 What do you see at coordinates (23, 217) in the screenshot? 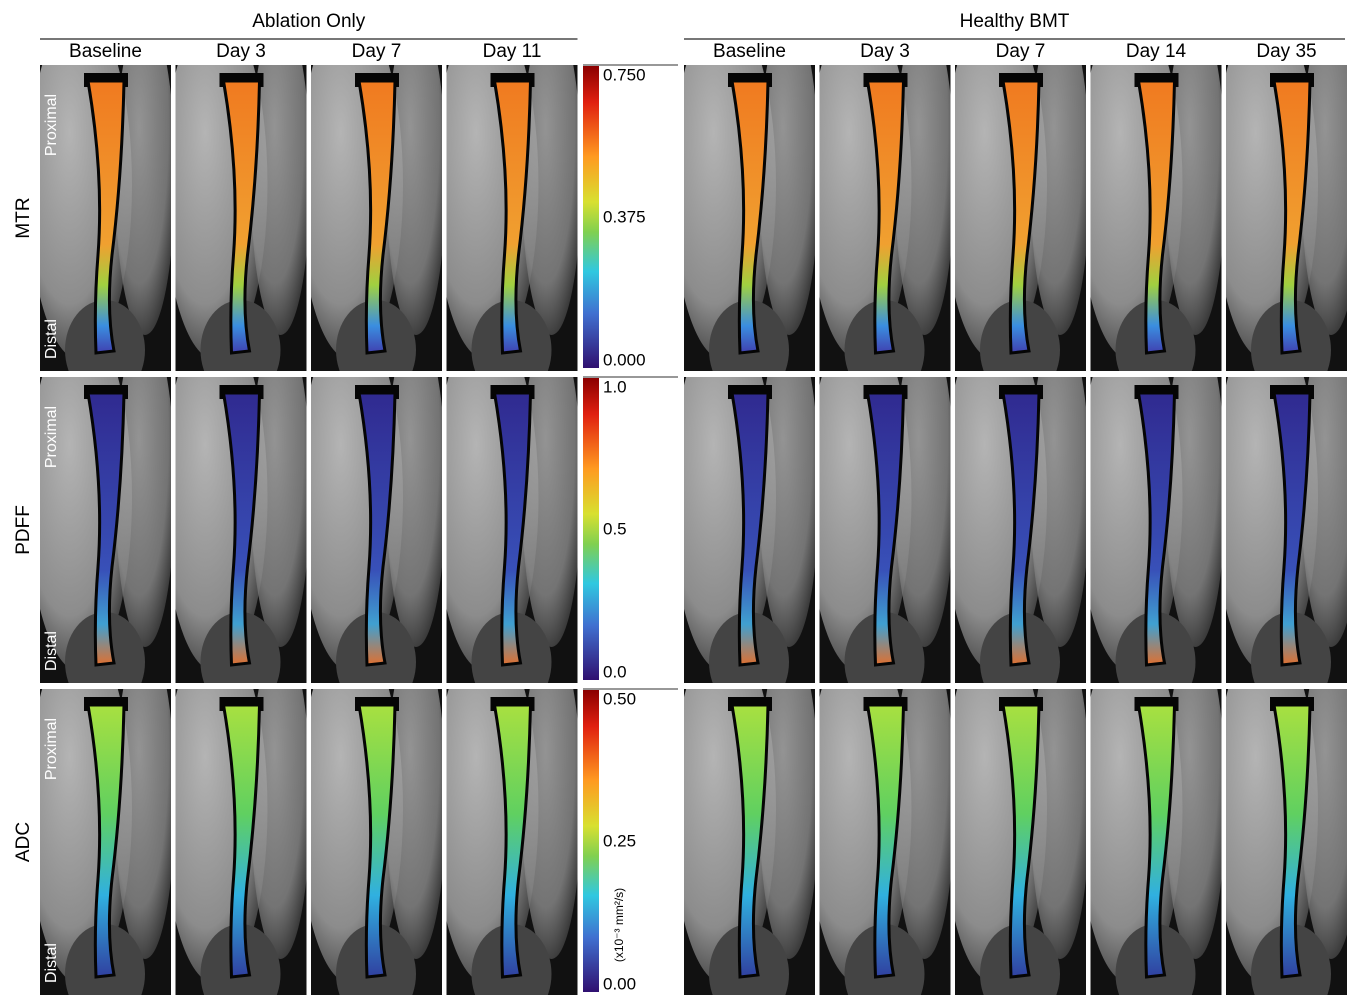
I see `row-label: MTR` at bounding box center [23, 217].